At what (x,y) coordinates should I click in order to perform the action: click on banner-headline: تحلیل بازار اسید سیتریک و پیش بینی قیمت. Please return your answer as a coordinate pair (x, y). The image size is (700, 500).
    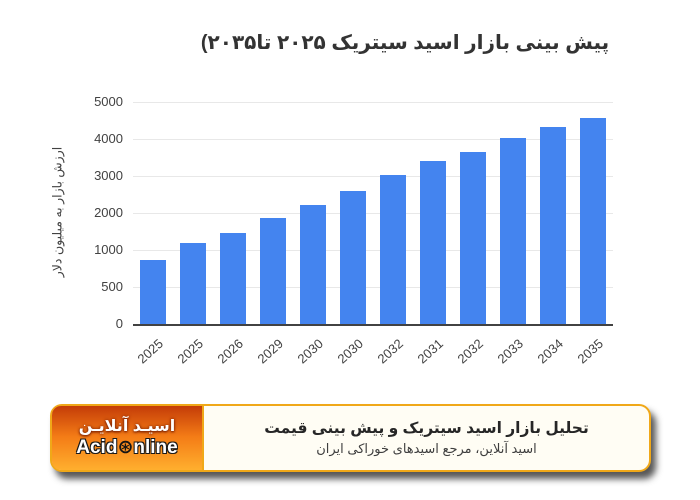
    Looking at the image, I should click on (426, 428).